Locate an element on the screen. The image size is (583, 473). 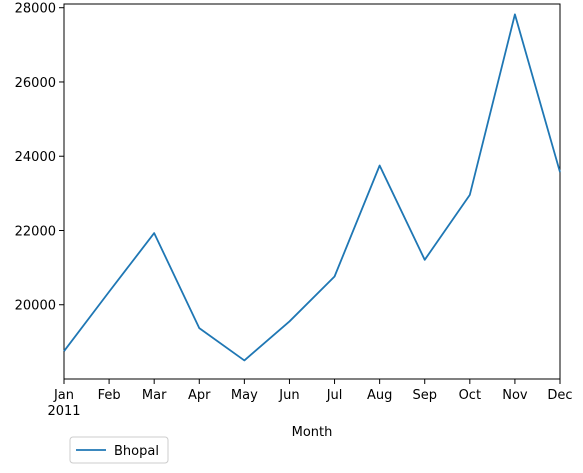
y-tick-label: 20000 is located at coordinates (35, 306).